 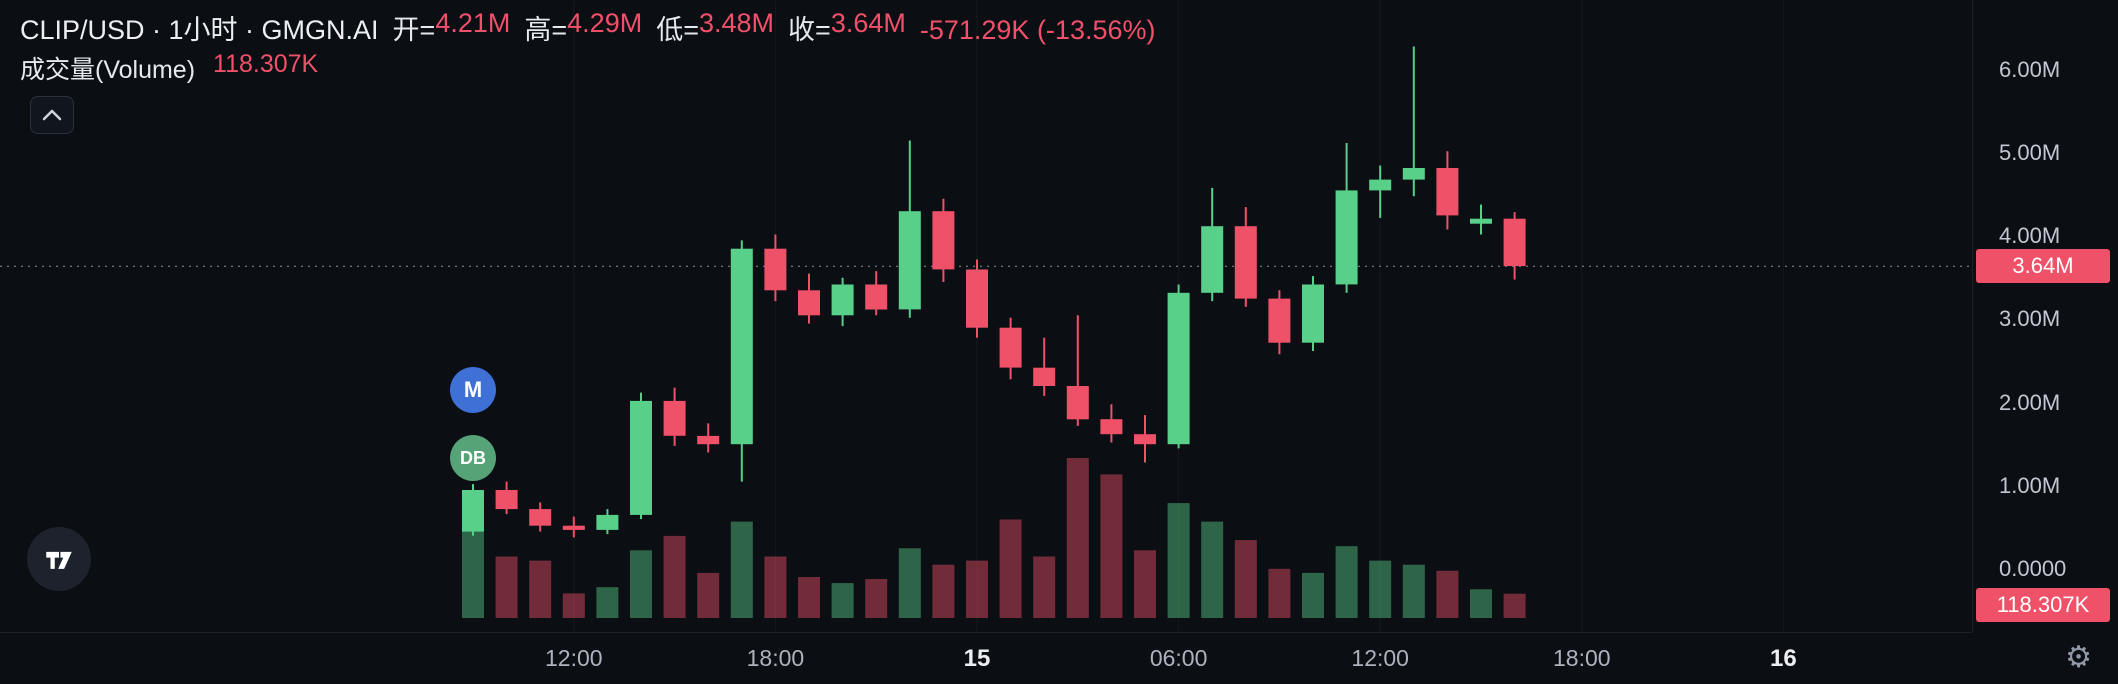 What do you see at coordinates (583, 26) in the screenshot?
I see `ohlc-high: 高= 4.29M` at bounding box center [583, 26].